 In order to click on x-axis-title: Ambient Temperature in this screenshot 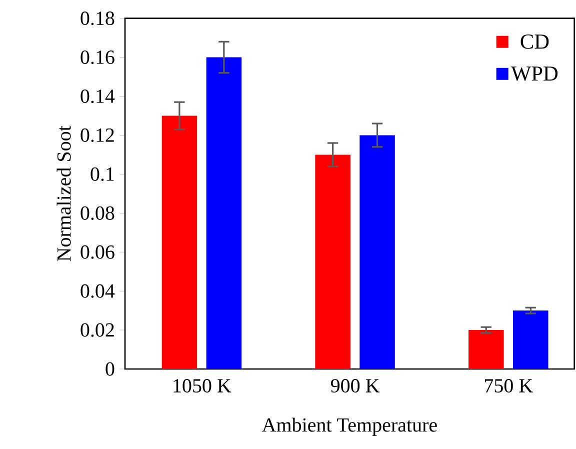, I will do `click(349, 427)`.